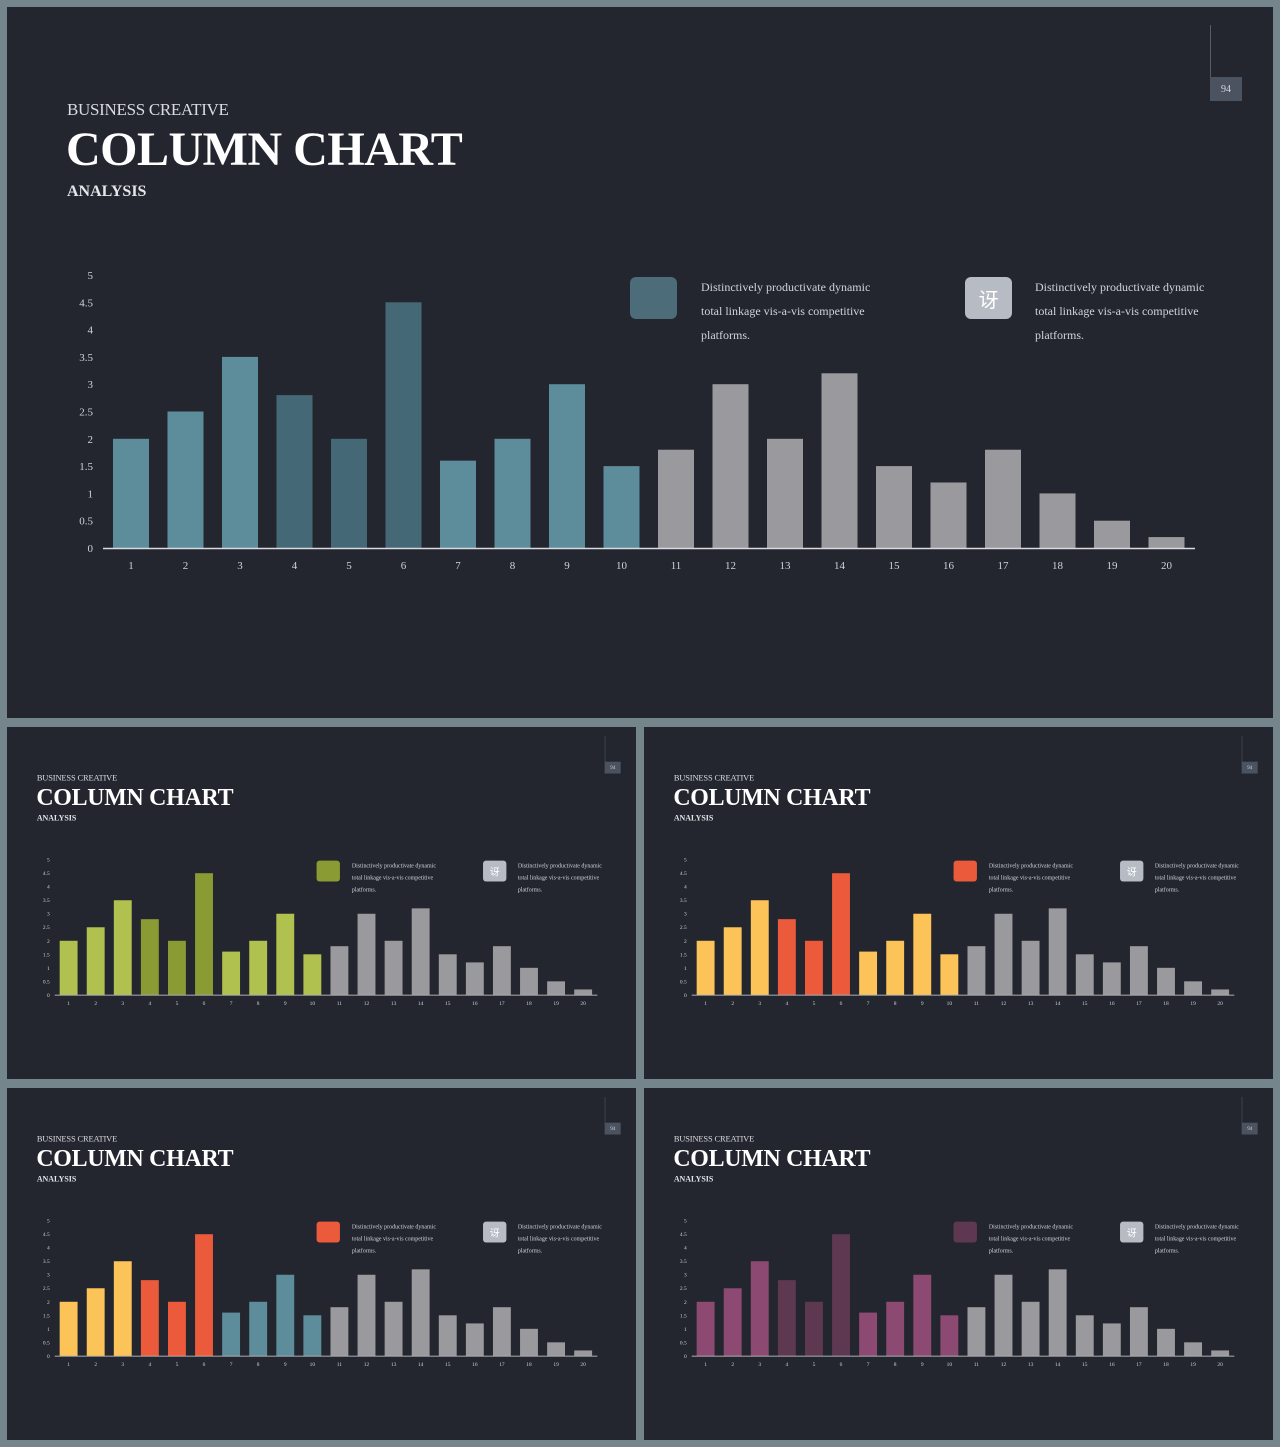 This screenshot has width=1280, height=1447. Describe the element at coordinates (56, 818) in the screenshot. I see `slide-analysis-label: ANALYSIS` at that location.